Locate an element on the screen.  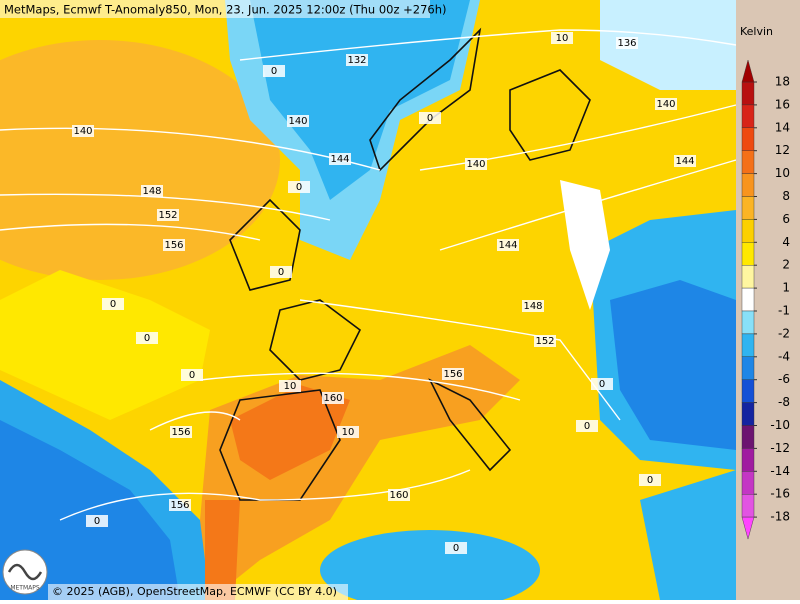
legend-tick-label: -10 is located at coordinates (780, 425).